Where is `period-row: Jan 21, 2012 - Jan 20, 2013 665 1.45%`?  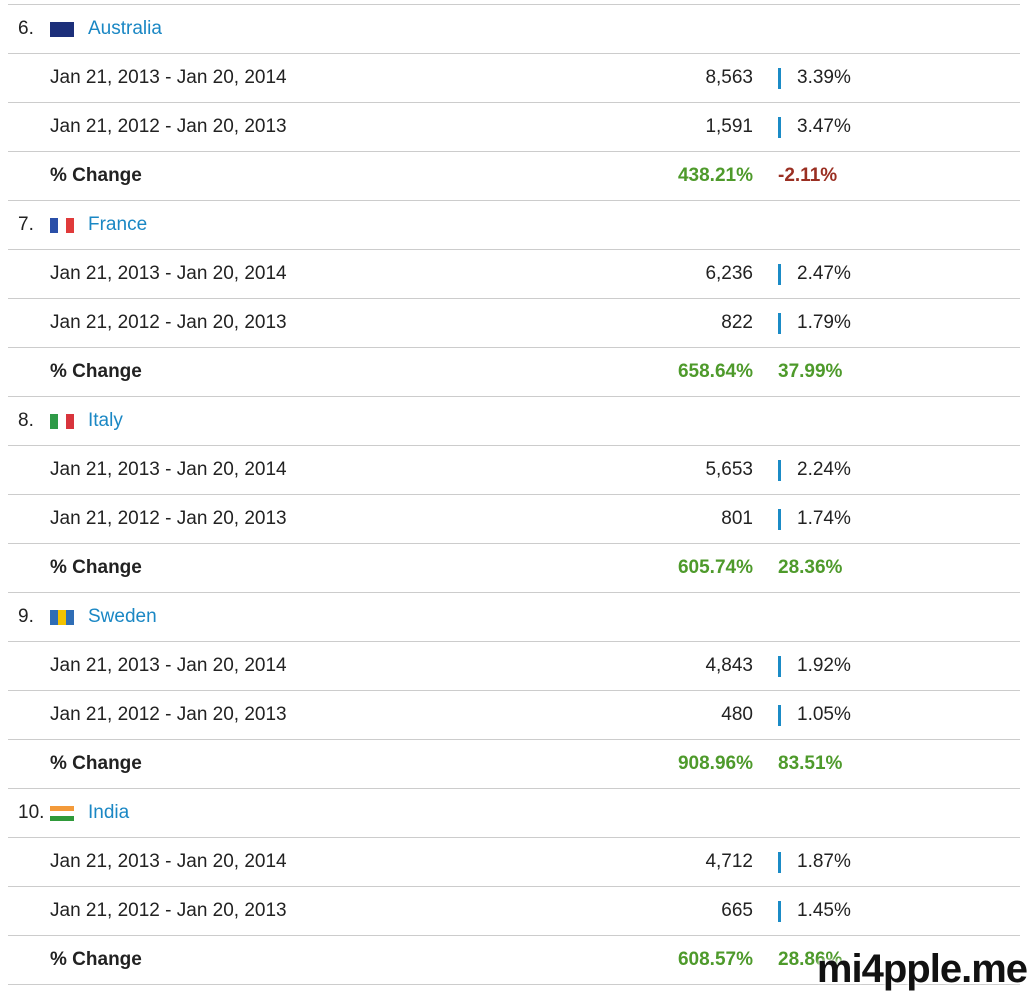 period-row: Jan 21, 2012 - Jan 20, 2013 665 1.45% is located at coordinates (514, 911).